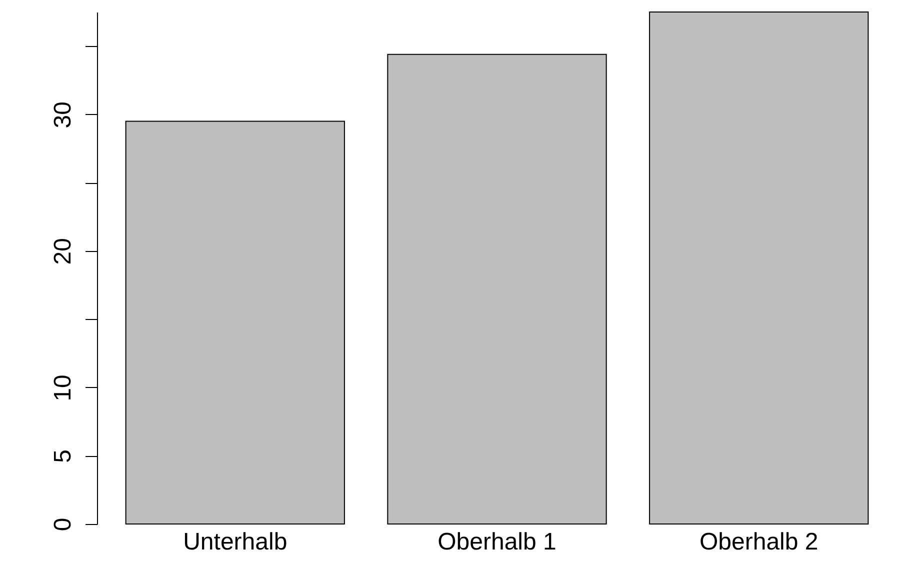 This screenshot has height=579, width=900. I want to click on x-tick-label: Oberhalb 1, so click(497, 542).